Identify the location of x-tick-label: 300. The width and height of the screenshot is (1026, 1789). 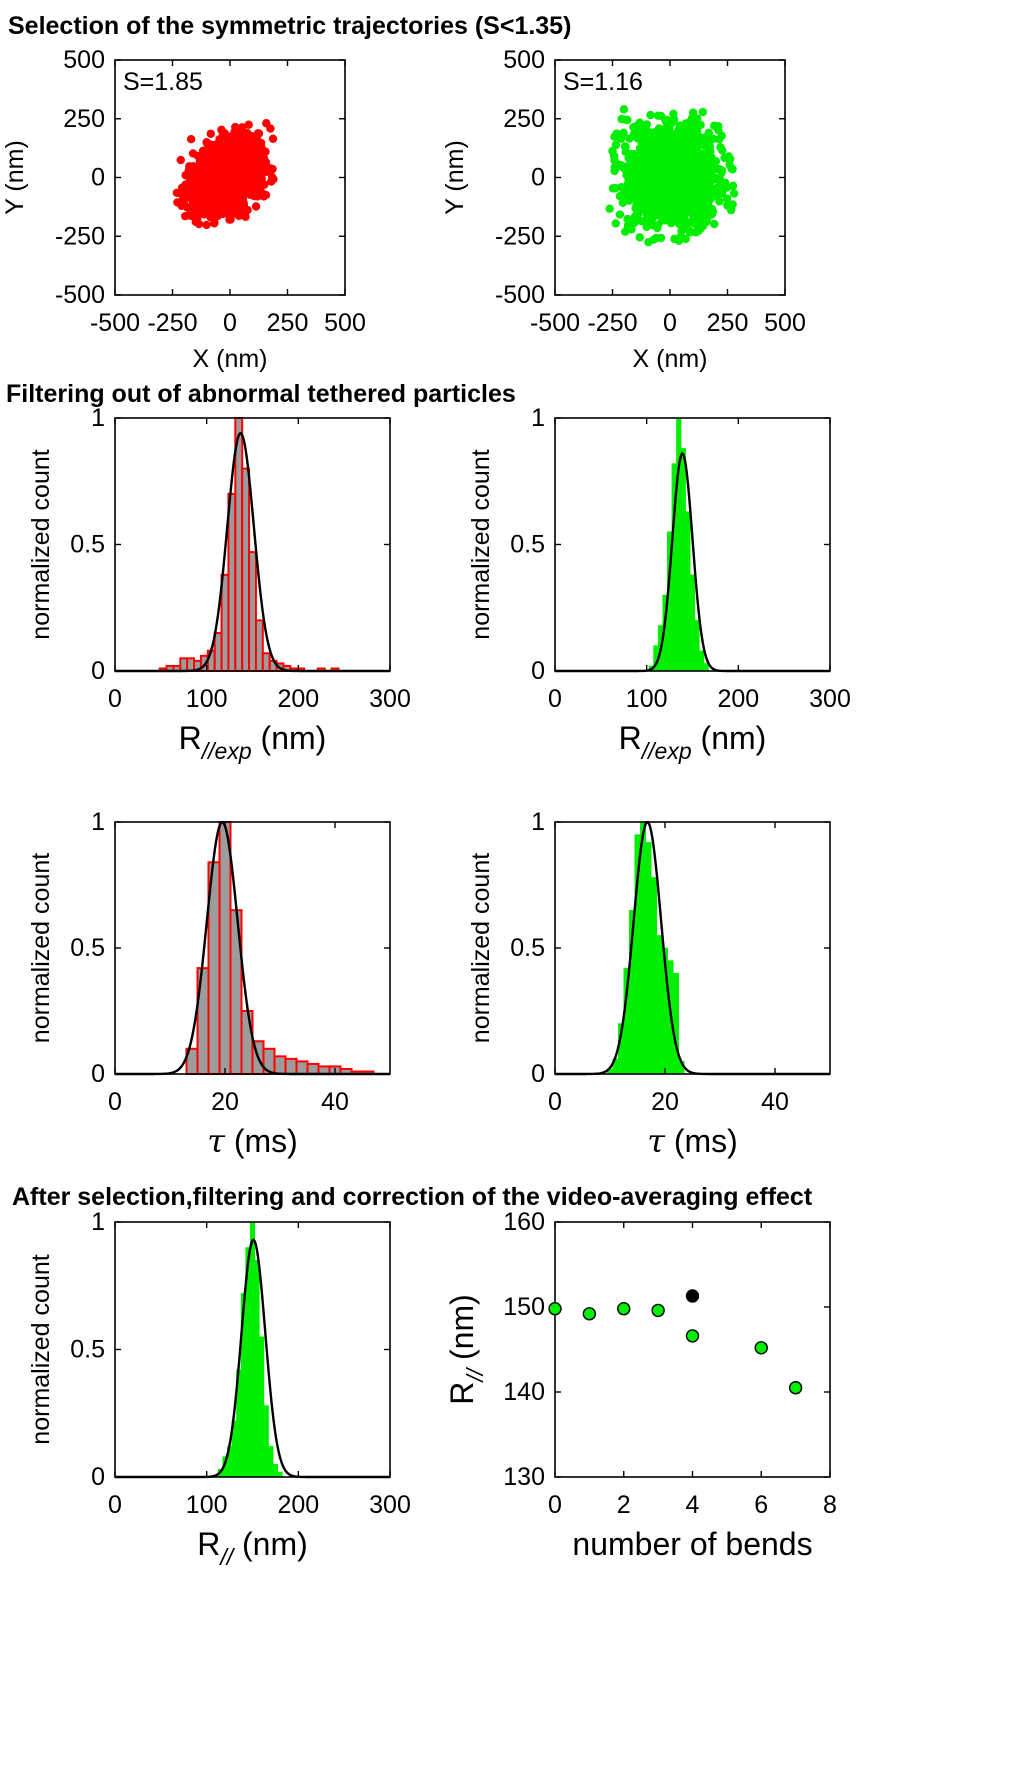
(830, 699).